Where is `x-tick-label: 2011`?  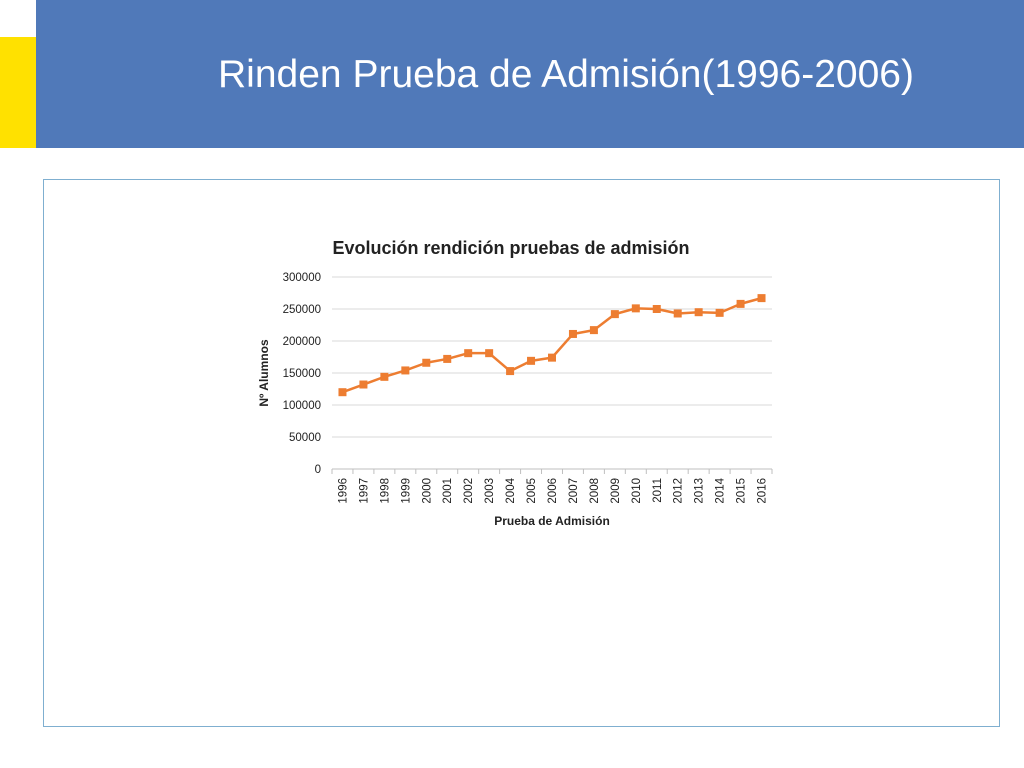
x-tick-label: 2011 is located at coordinates (658, 490).